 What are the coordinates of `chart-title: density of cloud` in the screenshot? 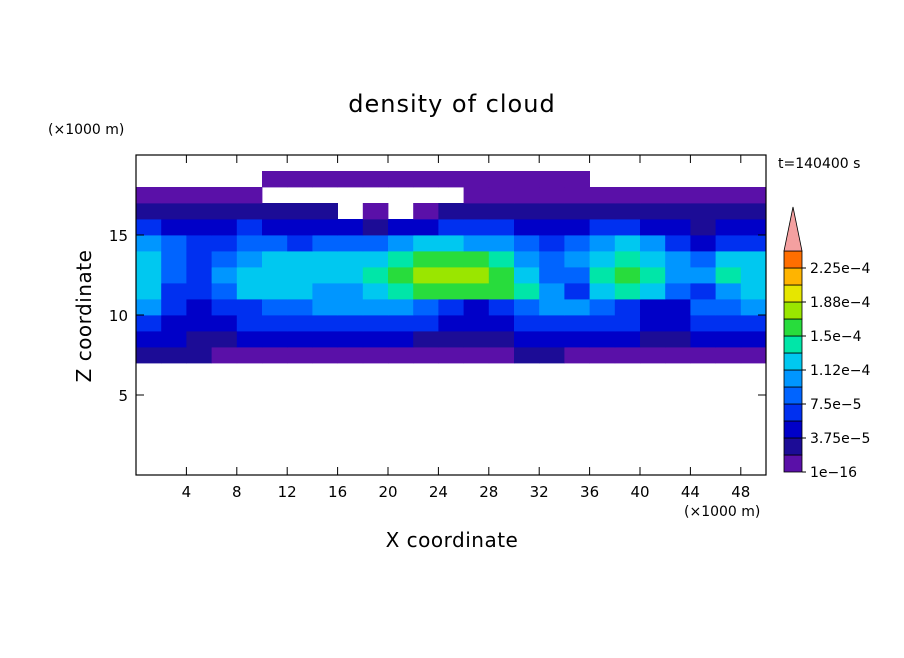 It's located at (451, 104).